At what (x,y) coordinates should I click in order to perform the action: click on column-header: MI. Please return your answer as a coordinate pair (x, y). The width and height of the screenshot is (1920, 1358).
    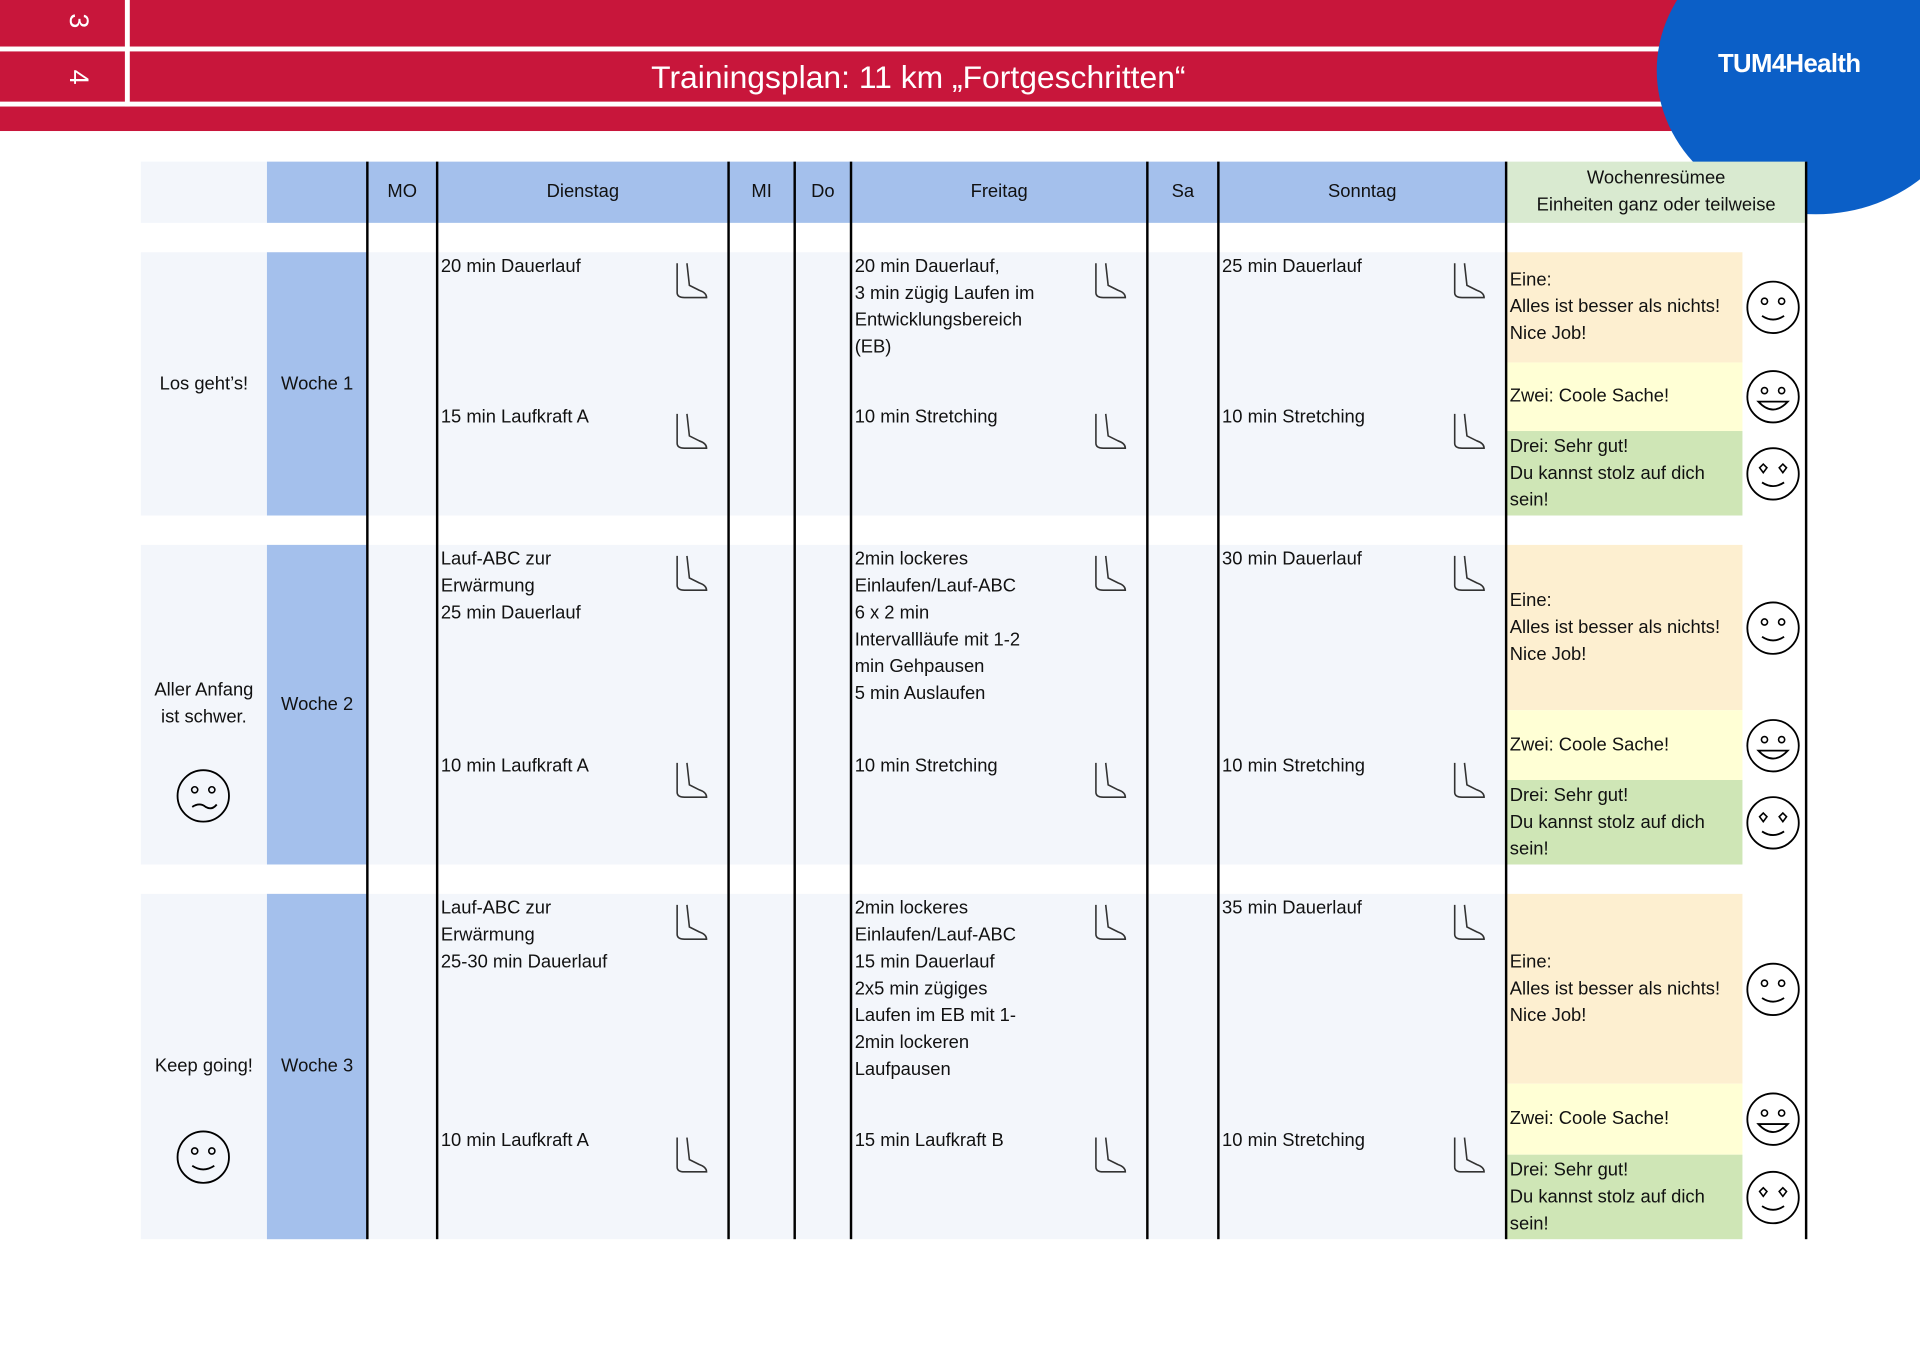
    Looking at the image, I should click on (761, 192).